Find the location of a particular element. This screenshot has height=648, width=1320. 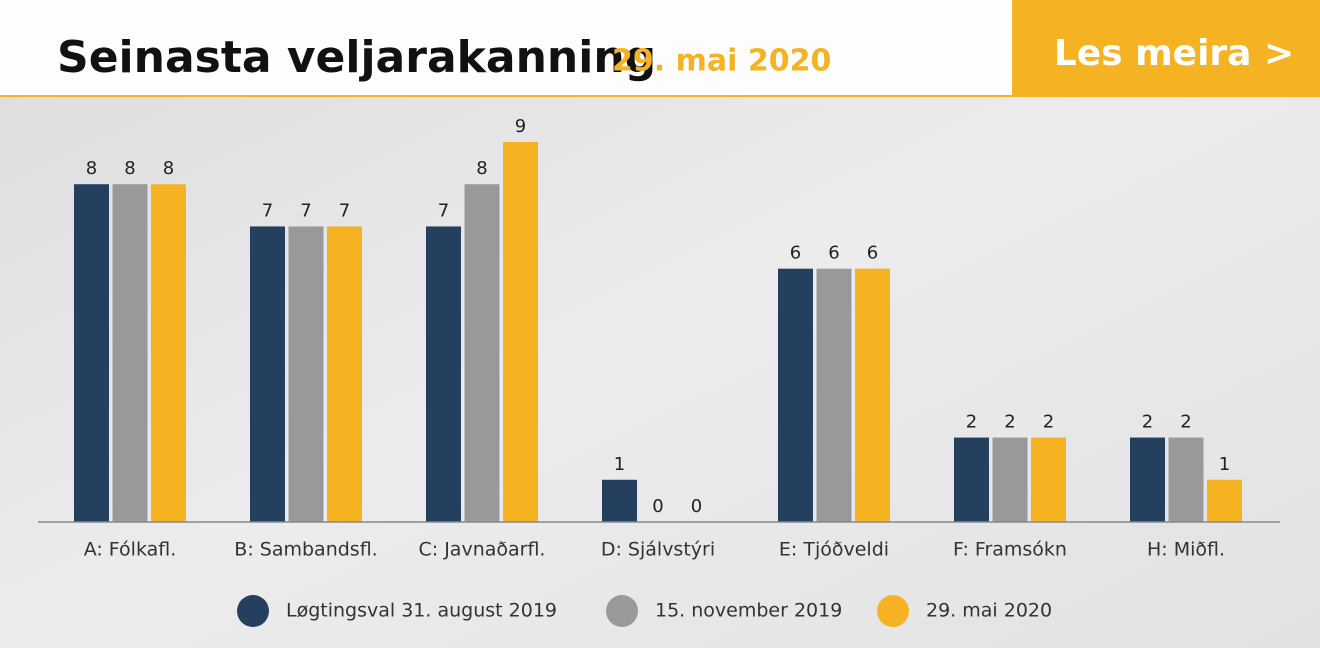

header-bar is located at coordinates (506, 48).